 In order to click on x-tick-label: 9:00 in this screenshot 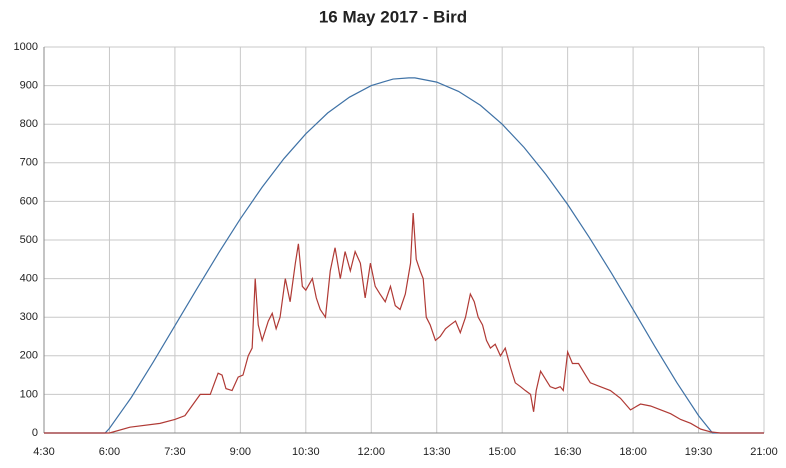, I will do `click(240, 452)`.